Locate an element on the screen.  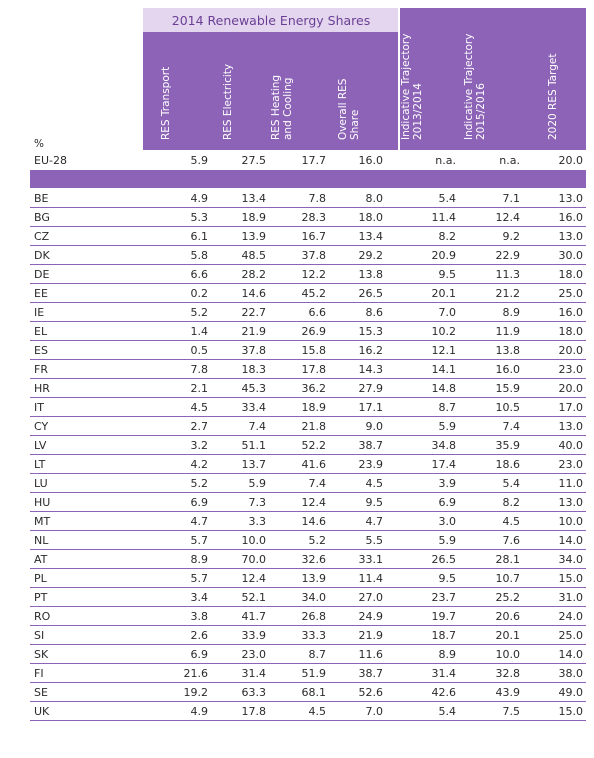
value-cell: 23.0 is located at coordinates (254, 654).